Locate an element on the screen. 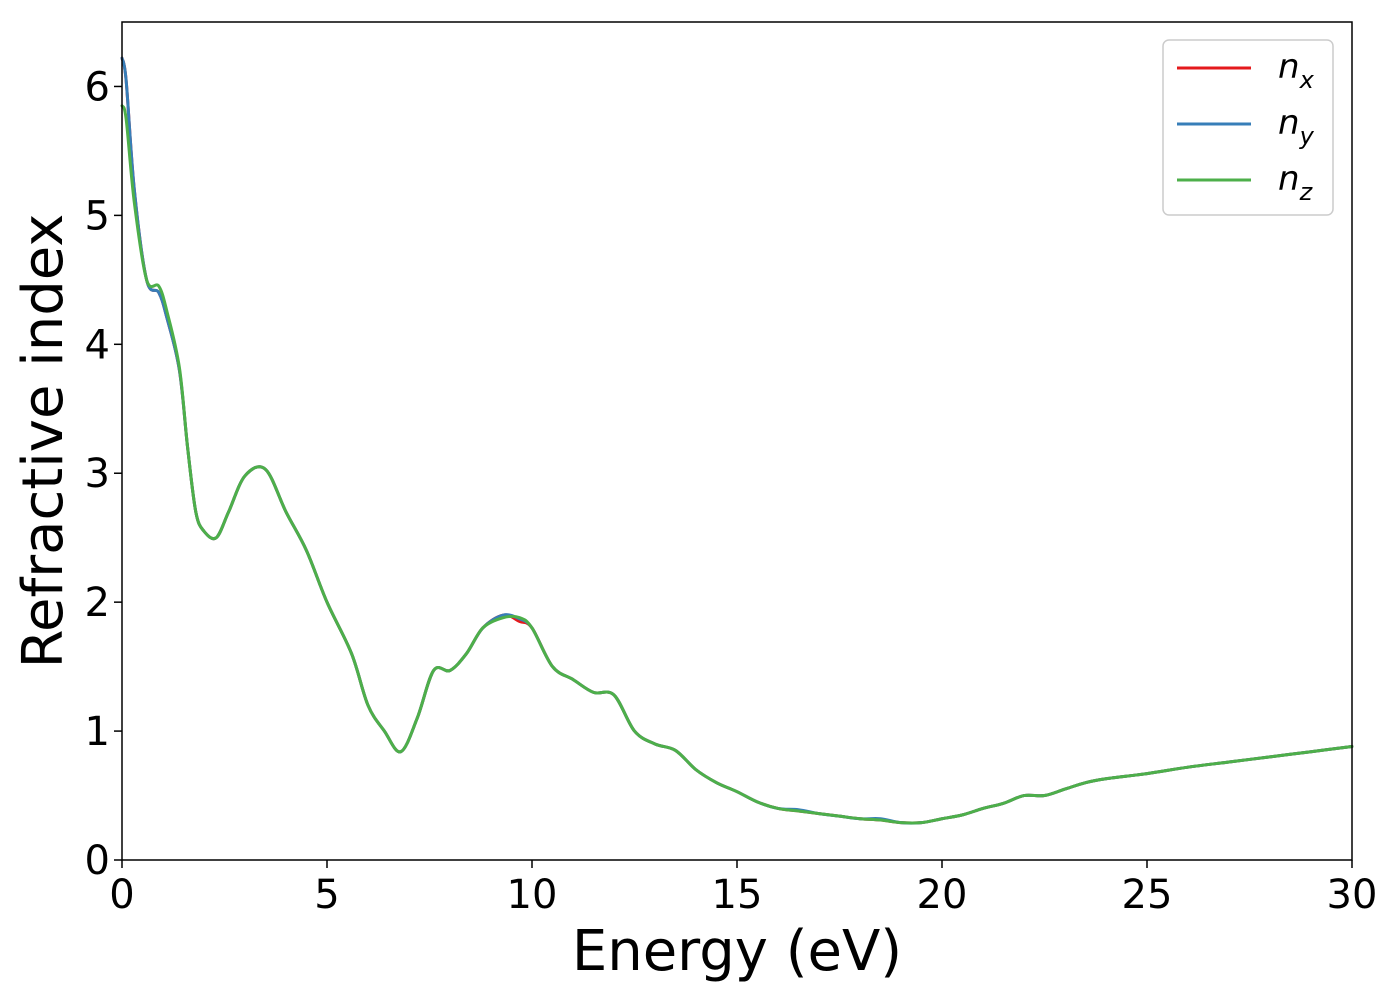 The width and height of the screenshot is (1400, 1000). x-tick-label: 10 is located at coordinates (532, 895).